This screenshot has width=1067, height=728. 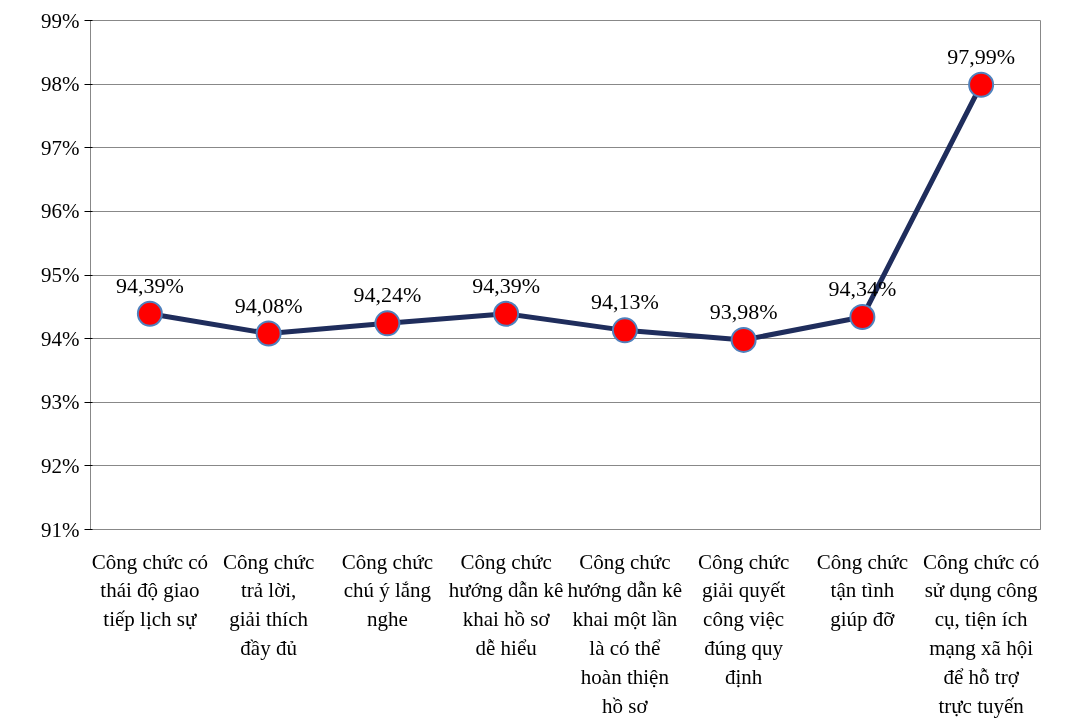 I want to click on y-tick-label: 96%, so click(x=60, y=211).